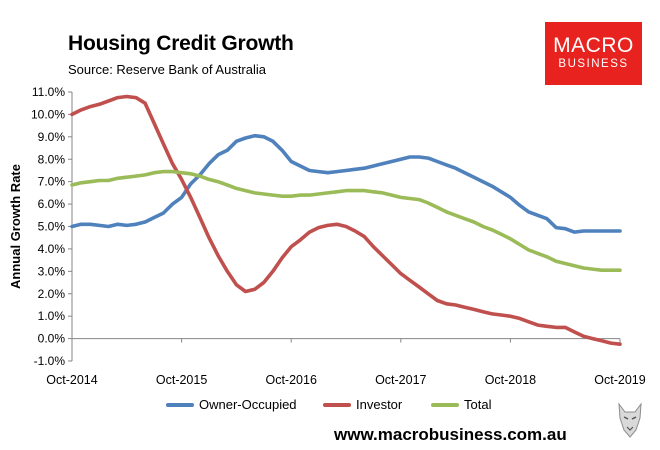 The height and width of the screenshot is (450, 660). I want to click on chart-legend: Owner-Occupied Investor Total, so click(330, 407).